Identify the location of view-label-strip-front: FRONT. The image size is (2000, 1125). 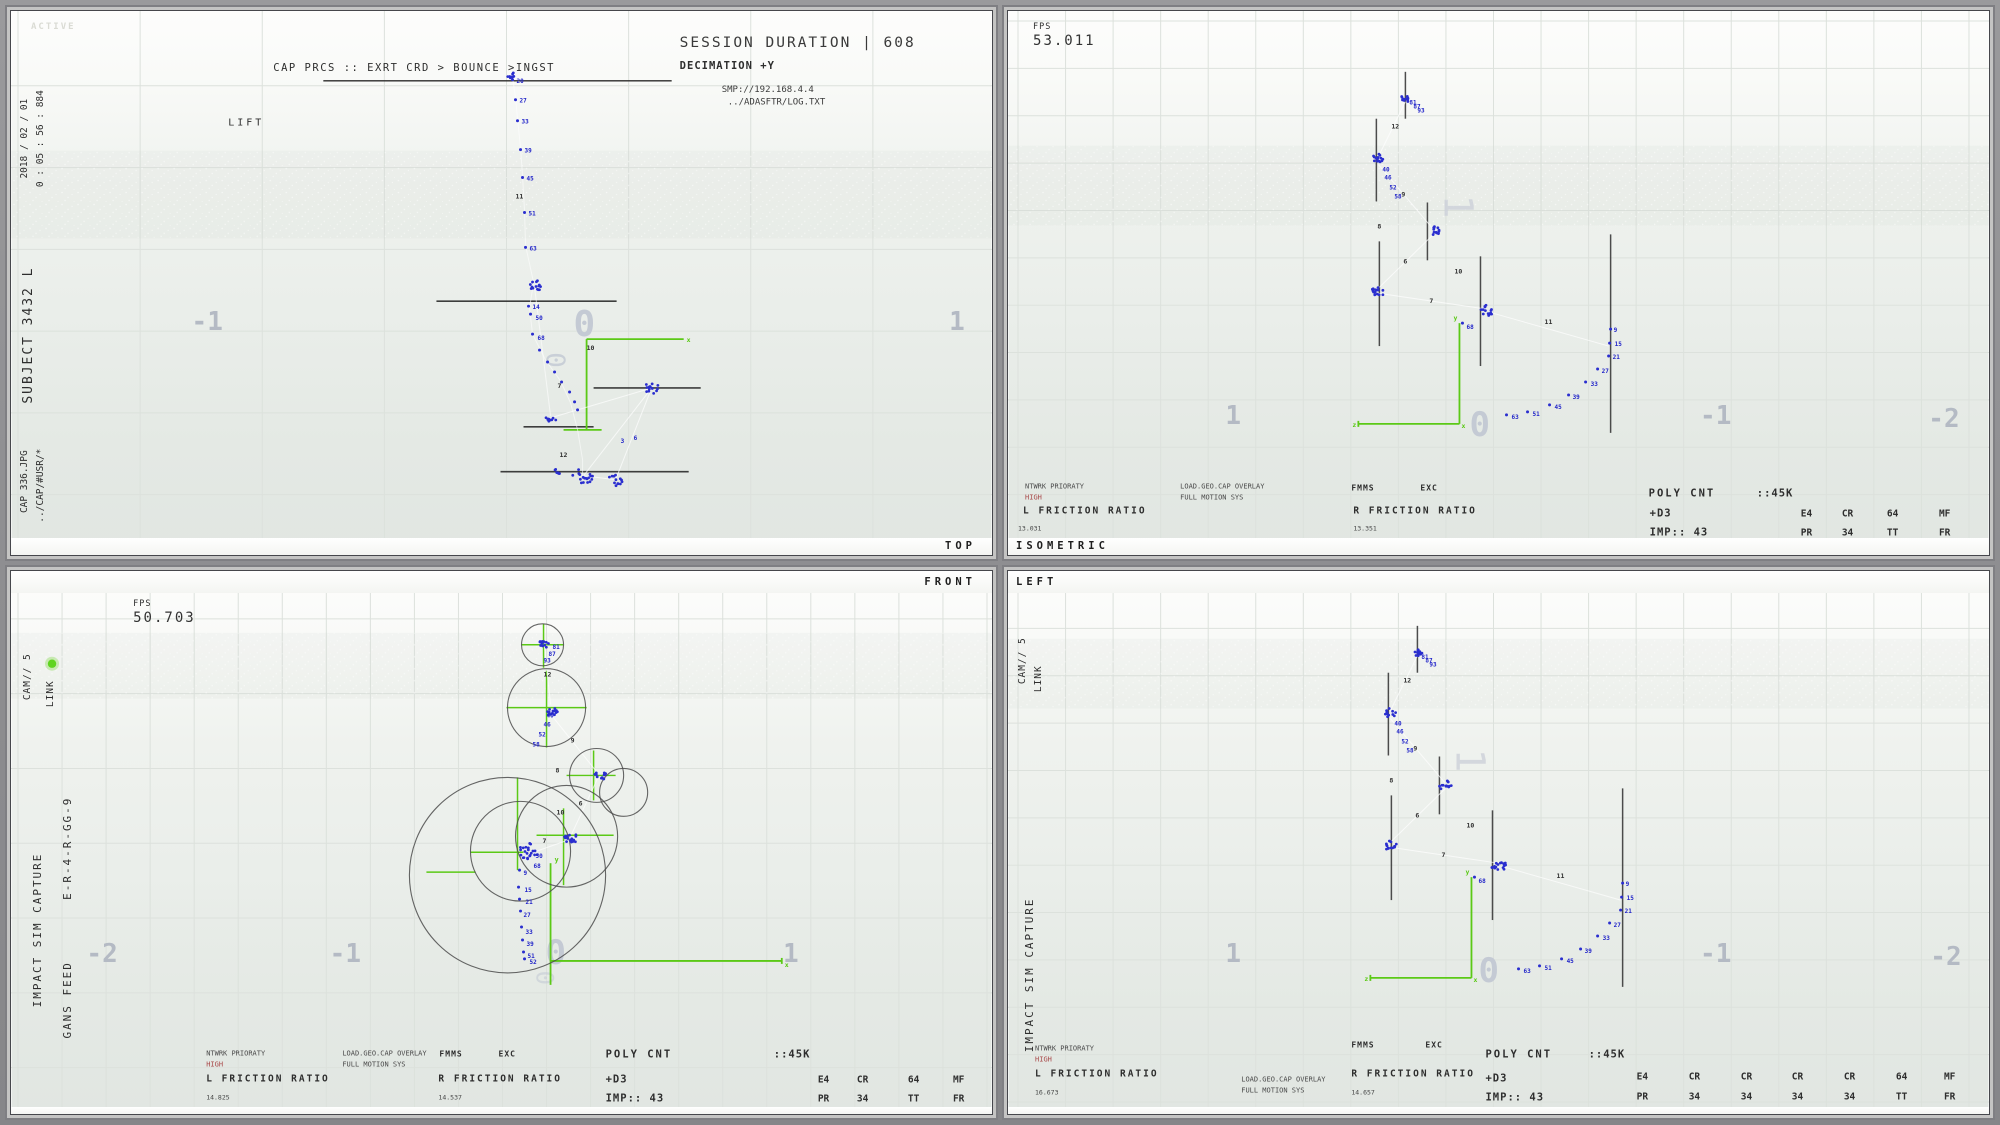
(501, 581).